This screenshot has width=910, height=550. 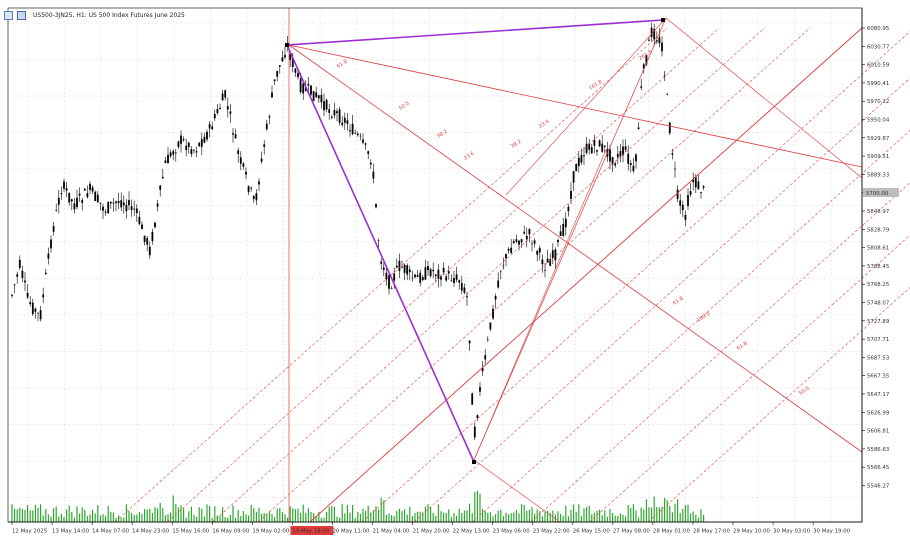 What do you see at coordinates (878, 121) in the screenshot?
I see `price-tick-label: 5950.04` at bounding box center [878, 121].